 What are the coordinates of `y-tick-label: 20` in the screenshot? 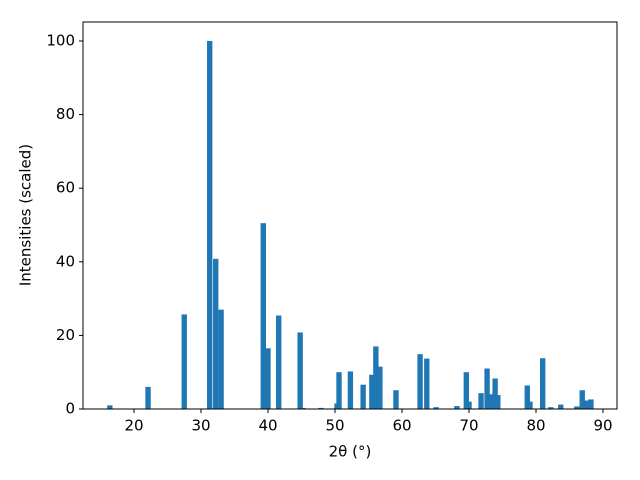 It's located at (65, 335).